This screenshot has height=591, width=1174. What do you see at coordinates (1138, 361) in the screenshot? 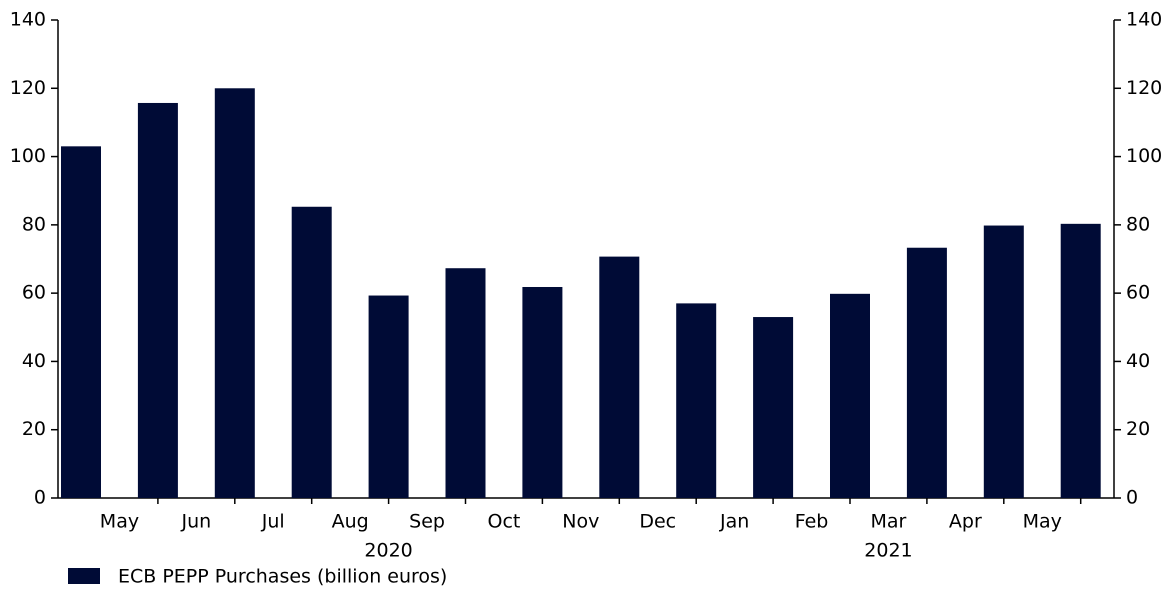
I see `y2-tick-label: 40` at bounding box center [1138, 361].